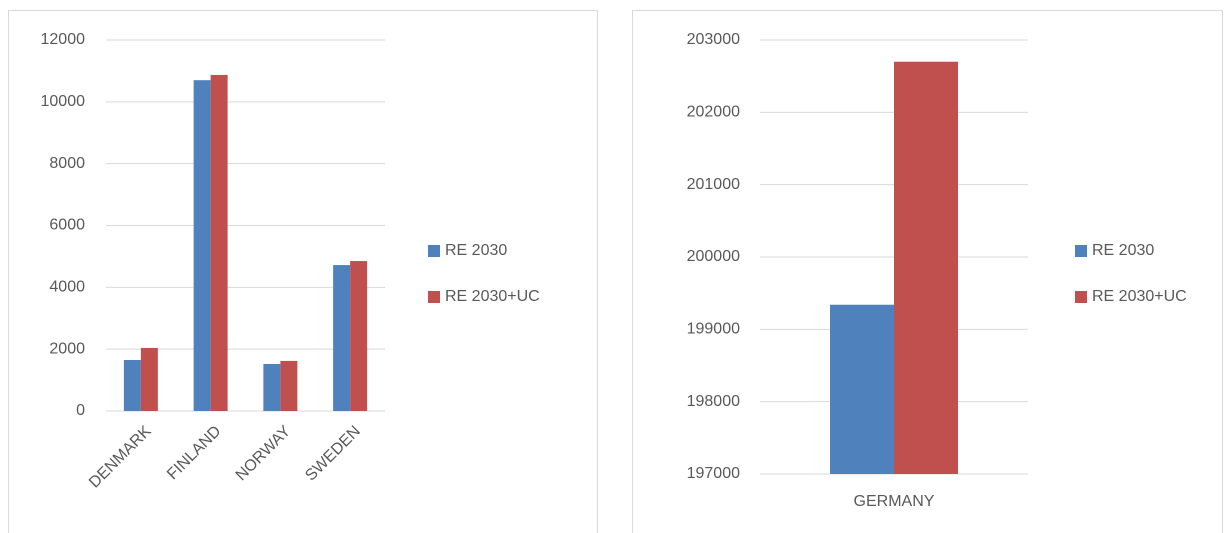 The image size is (1230, 533). Describe the element at coordinates (67, 163) in the screenshot. I see `y-tick-label: 8000` at that location.